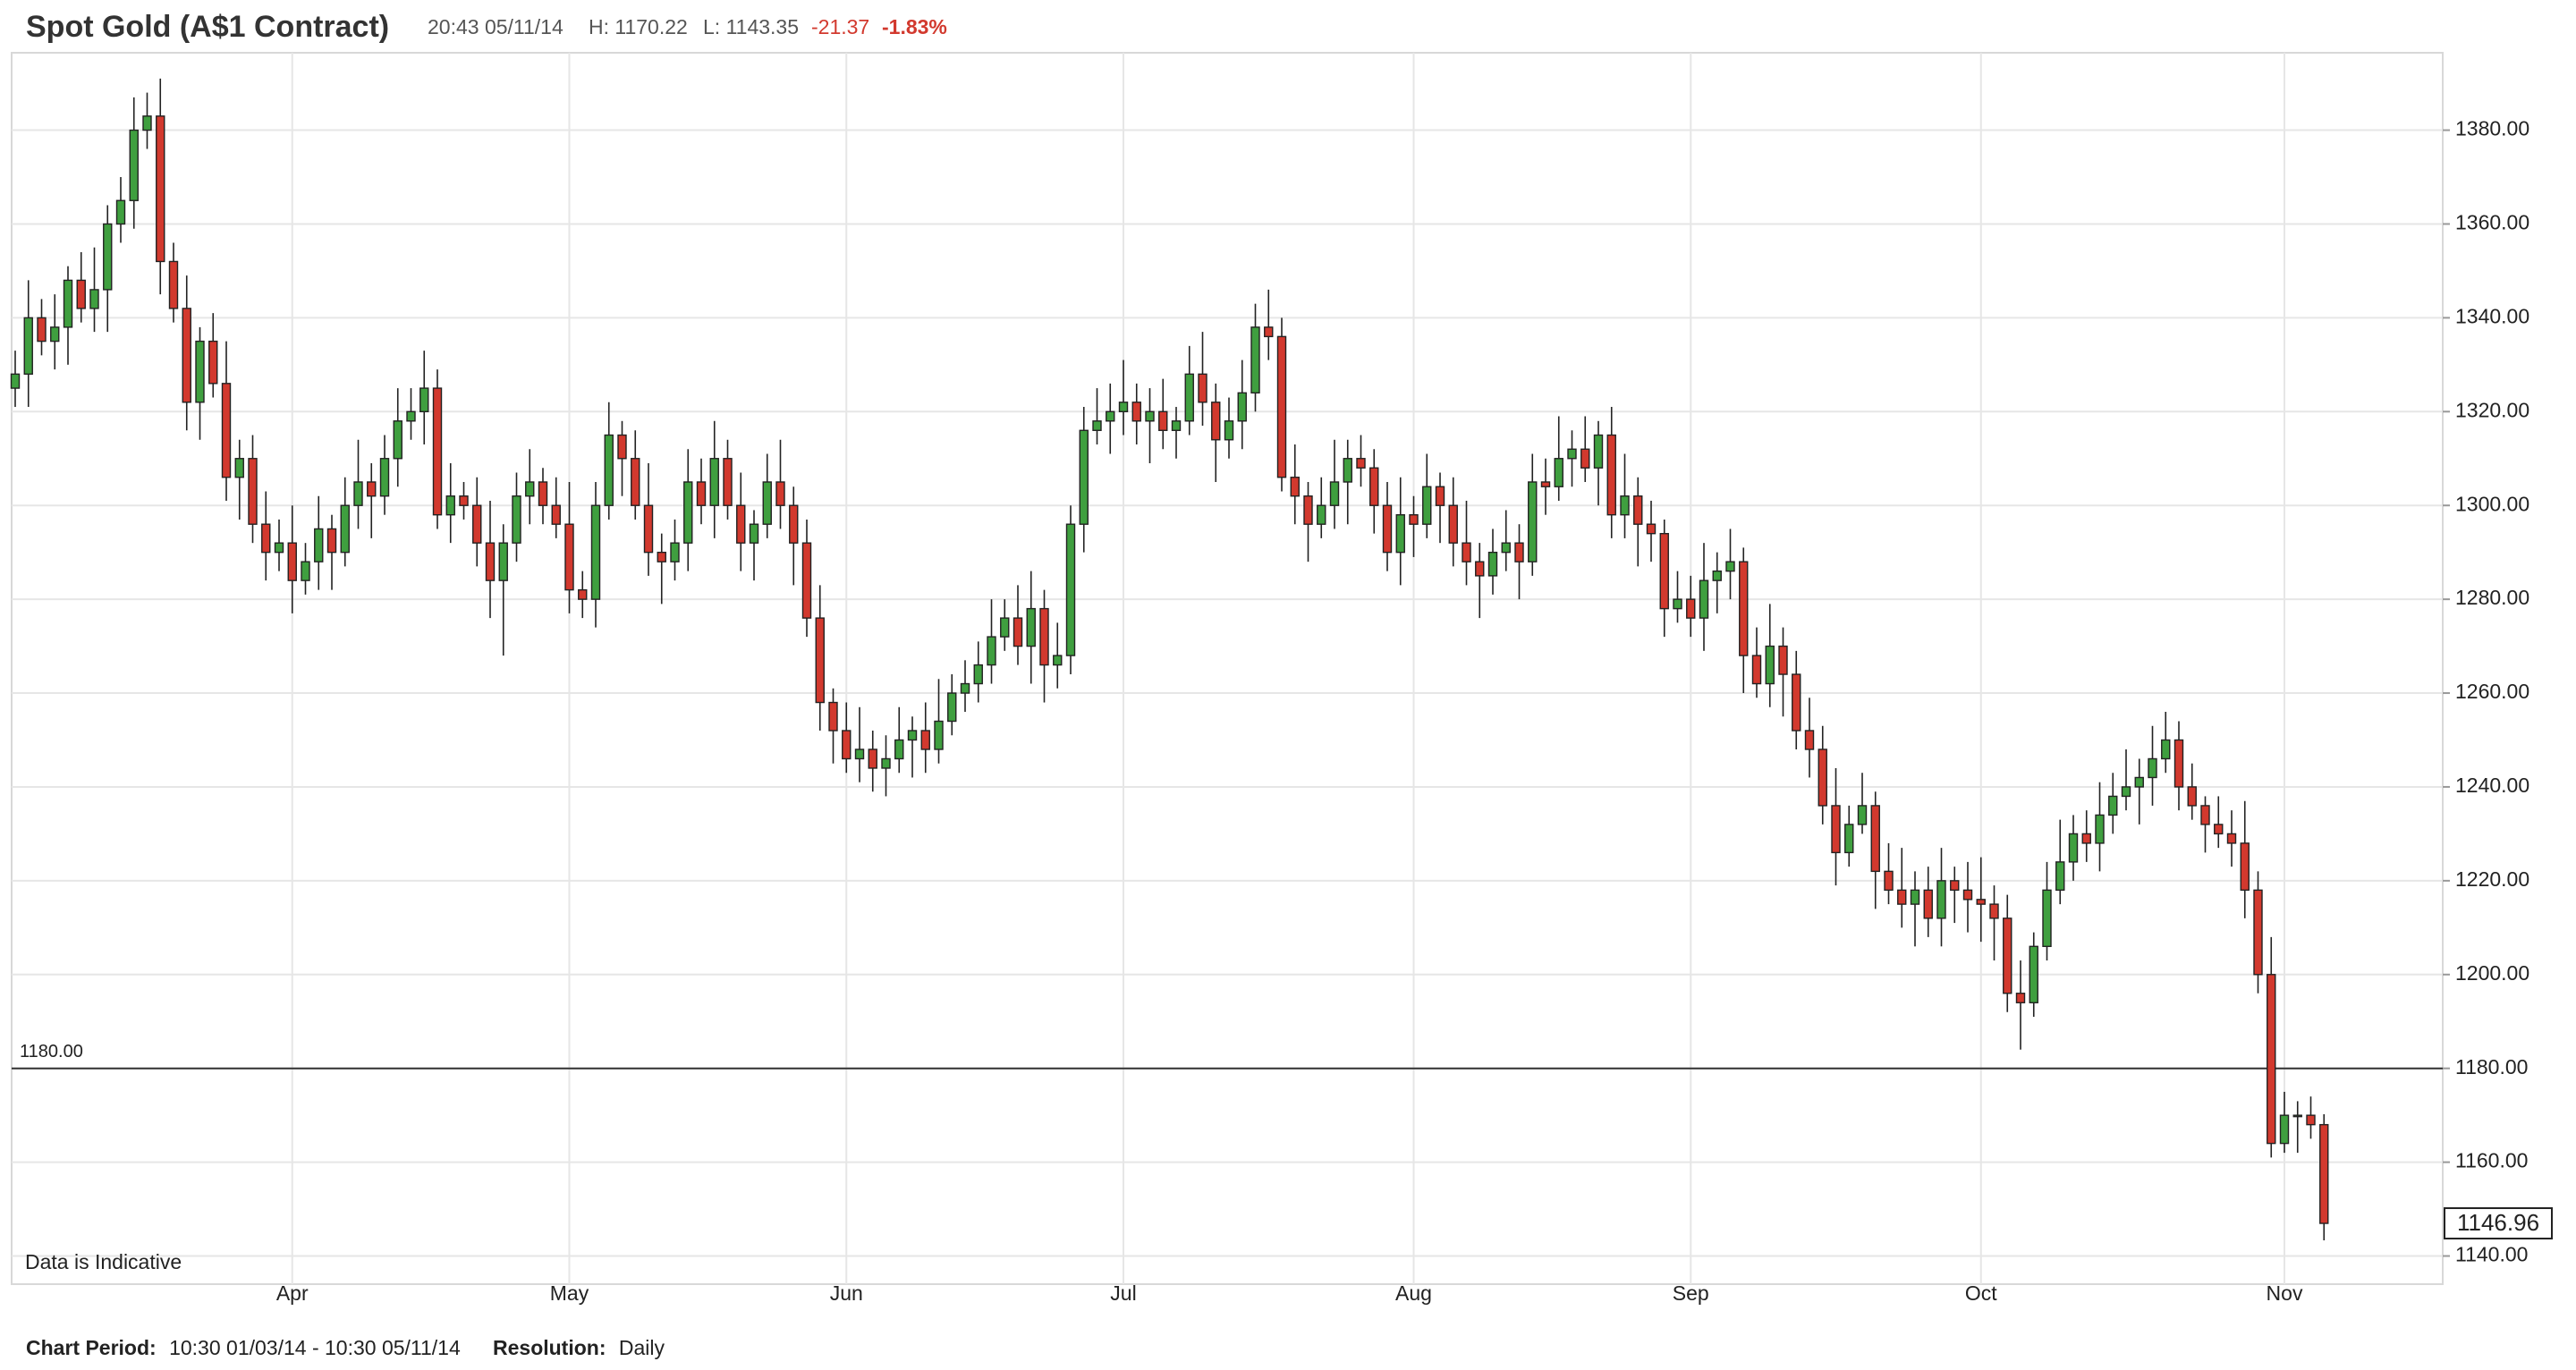  I want to click on y-tick-label: 1360.00, so click(2492, 222).